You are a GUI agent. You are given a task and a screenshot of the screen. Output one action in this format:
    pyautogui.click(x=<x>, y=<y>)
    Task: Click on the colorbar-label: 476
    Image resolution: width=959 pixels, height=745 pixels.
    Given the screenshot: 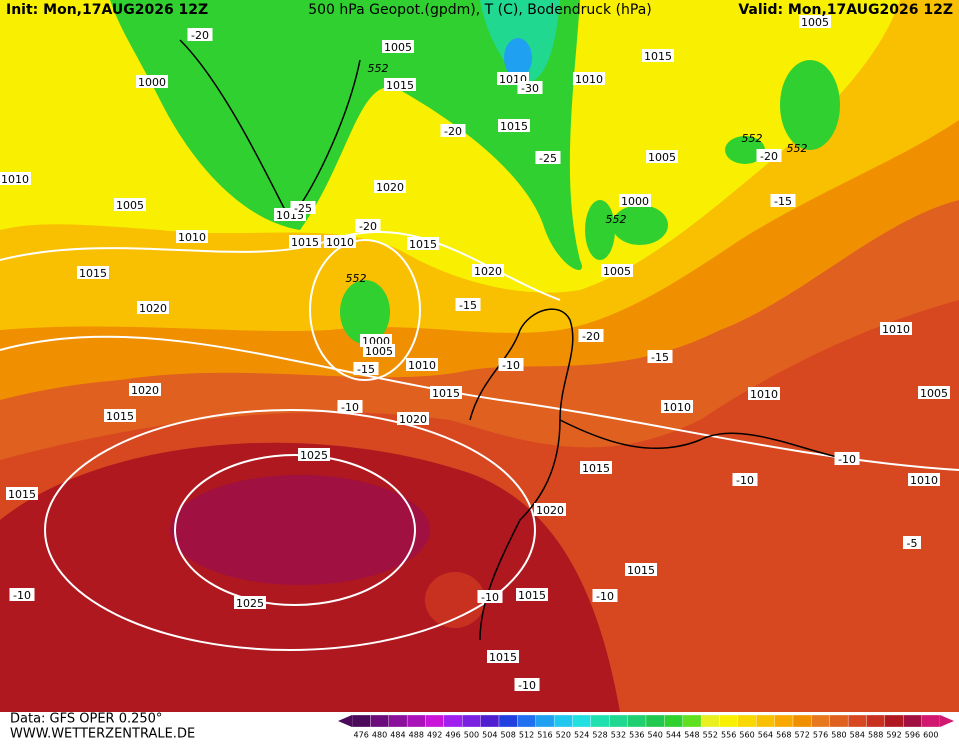 What is the action you would take?
    pyautogui.click(x=361, y=735)
    